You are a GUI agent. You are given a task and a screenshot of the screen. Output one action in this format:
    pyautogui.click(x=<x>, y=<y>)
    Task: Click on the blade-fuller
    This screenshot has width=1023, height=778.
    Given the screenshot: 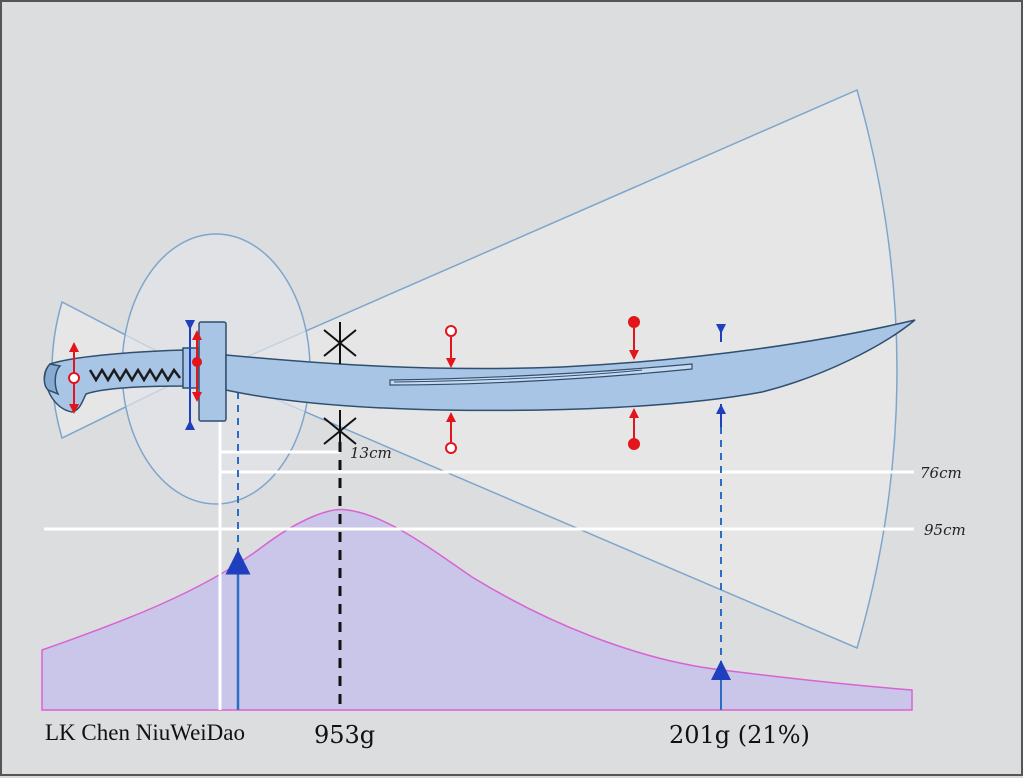 What is the action you would take?
    pyautogui.click(x=541, y=374)
    